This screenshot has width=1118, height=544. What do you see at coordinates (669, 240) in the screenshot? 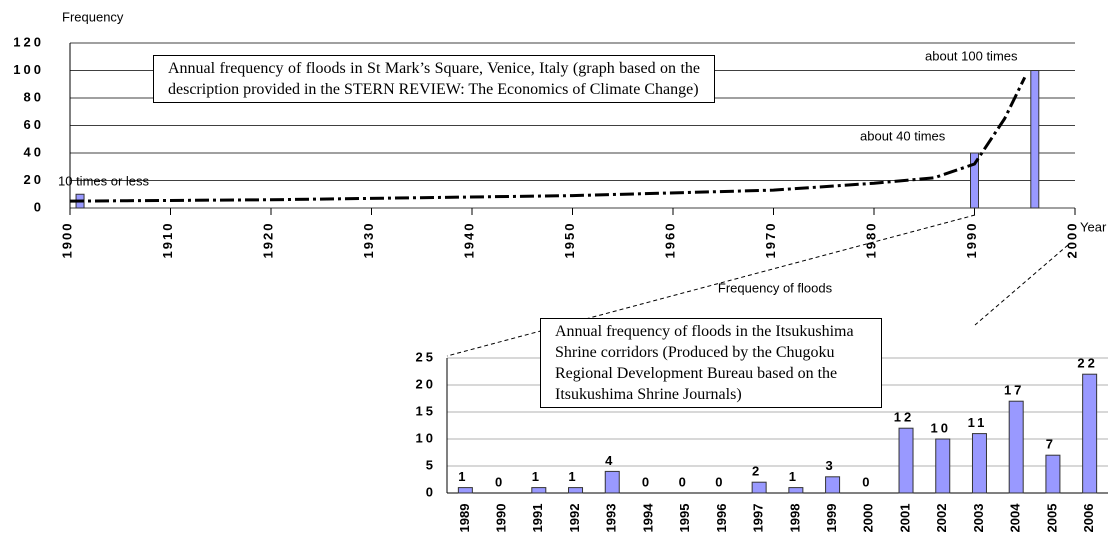
I see `x-tick-label: 1960` at bounding box center [669, 240].